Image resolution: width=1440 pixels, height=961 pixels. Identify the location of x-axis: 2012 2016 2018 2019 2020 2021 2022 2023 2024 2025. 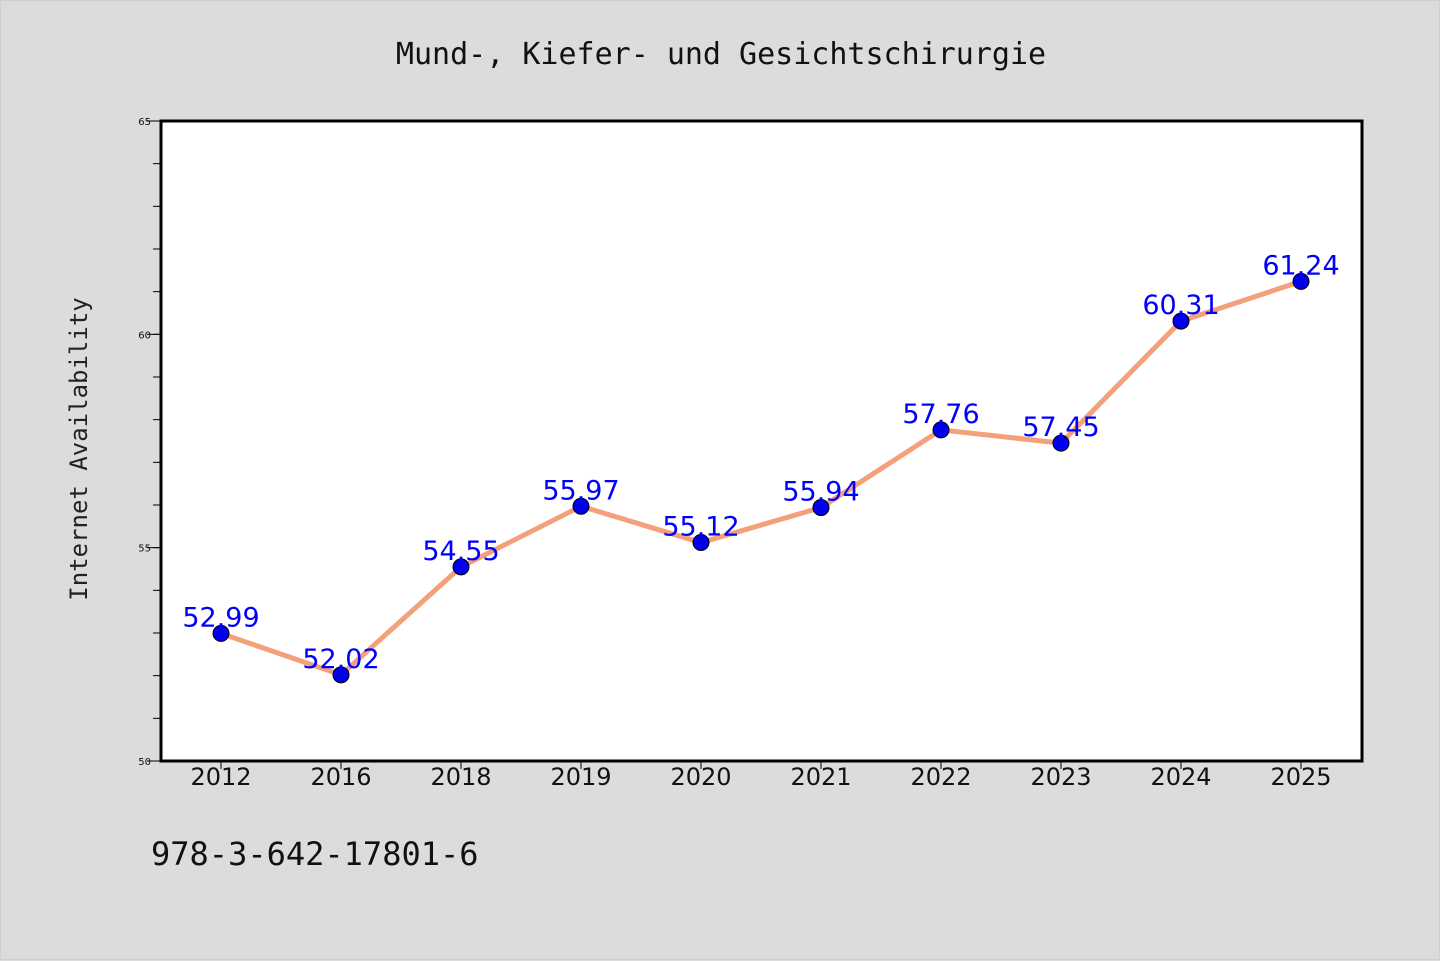
(761, 776).